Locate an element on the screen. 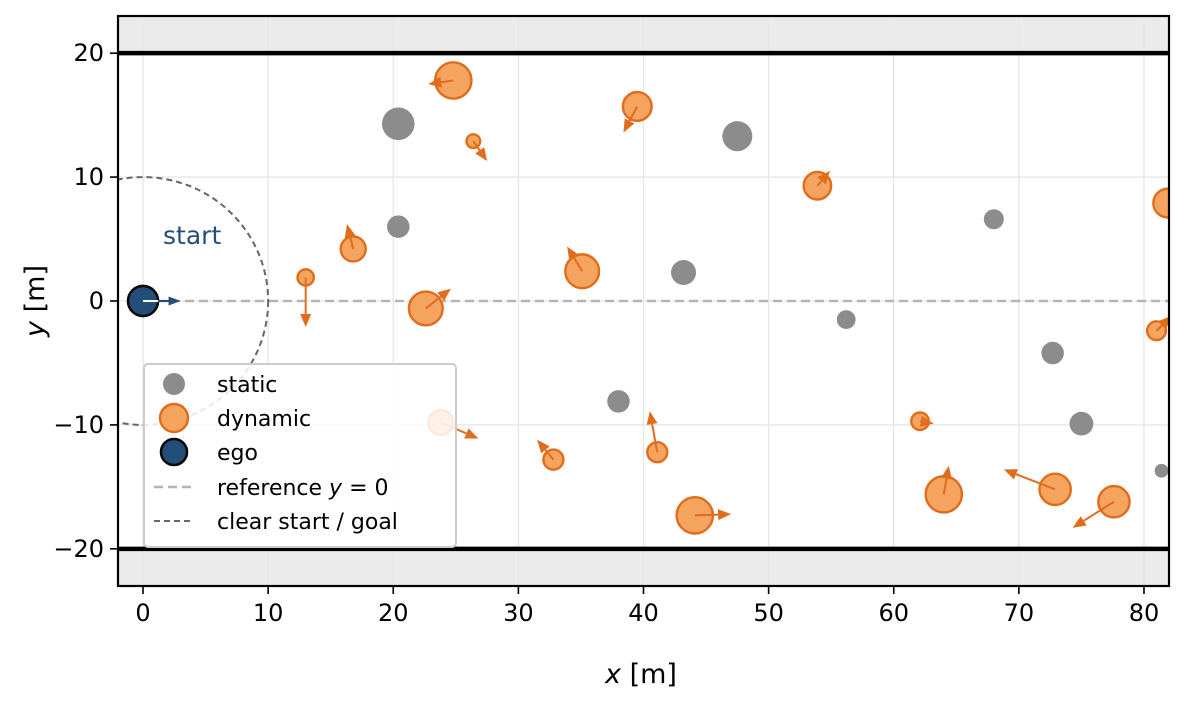  y-axis-label: y [m] is located at coordinates (35, 301).